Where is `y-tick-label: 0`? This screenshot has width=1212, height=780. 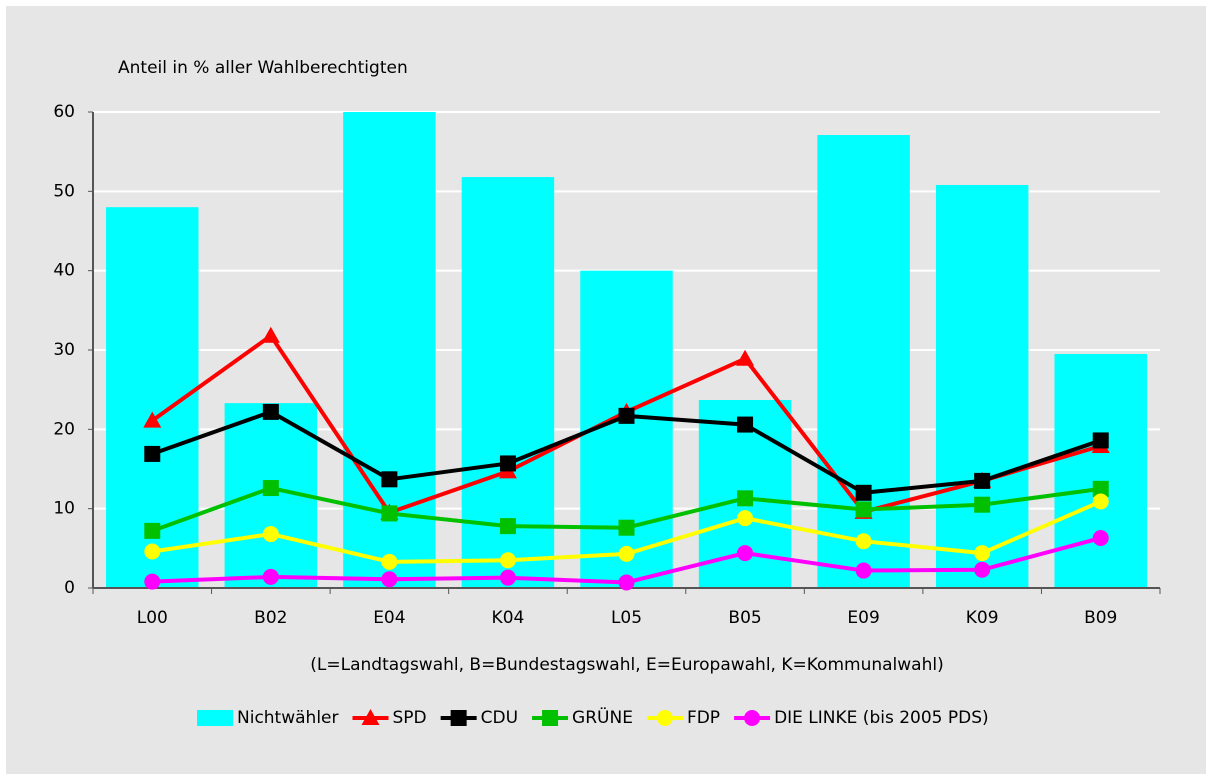 y-tick-label: 0 is located at coordinates (69, 588).